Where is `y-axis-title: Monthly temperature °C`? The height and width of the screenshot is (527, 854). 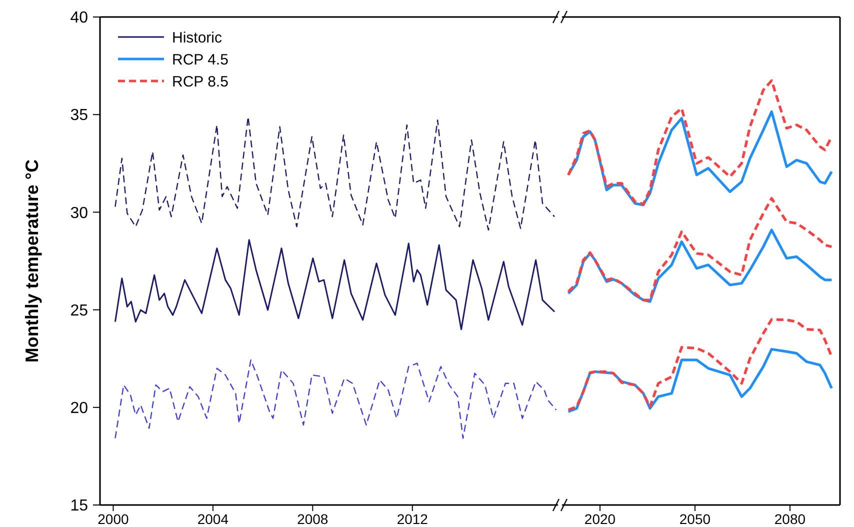 y-axis-title: Monthly temperature °C is located at coordinates (32, 261).